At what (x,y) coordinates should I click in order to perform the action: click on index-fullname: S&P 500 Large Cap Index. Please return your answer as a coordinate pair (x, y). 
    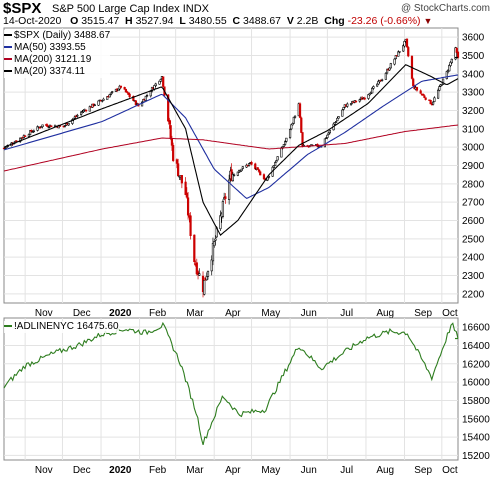
    Looking at the image, I should click on (116, 9).